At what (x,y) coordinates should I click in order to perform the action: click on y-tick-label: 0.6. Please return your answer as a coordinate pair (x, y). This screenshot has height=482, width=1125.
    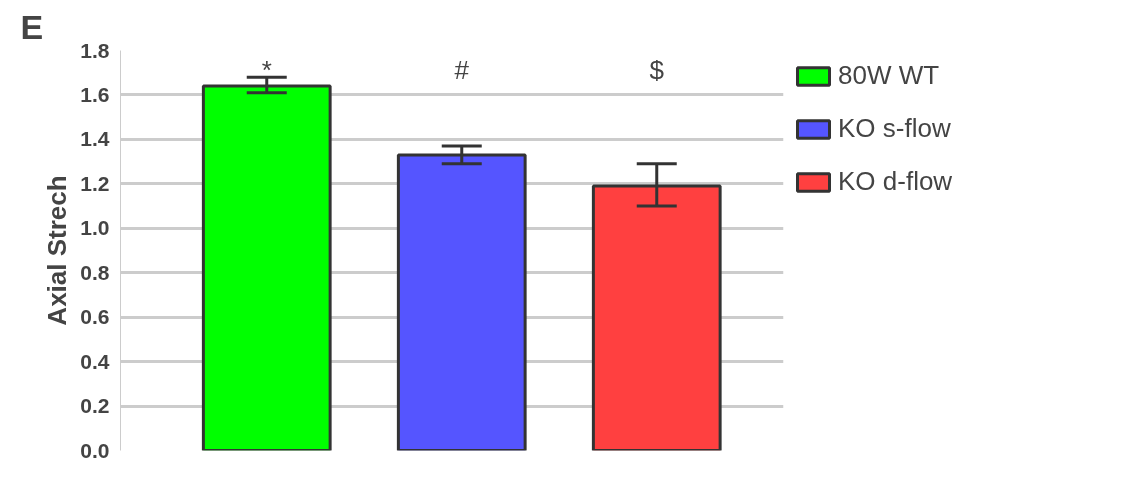
    Looking at the image, I should click on (95, 317).